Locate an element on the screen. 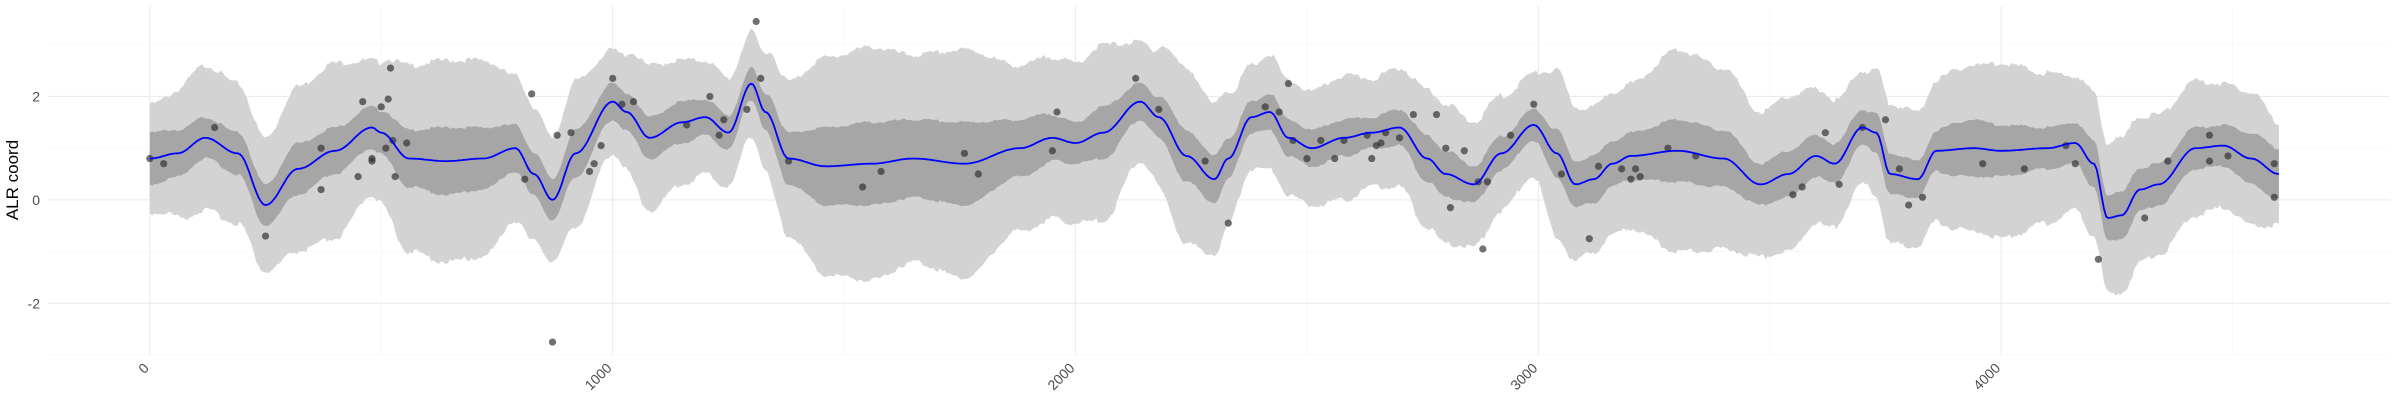 The image size is (2400, 400). y-tick-label: 0 is located at coordinates (36, 200).